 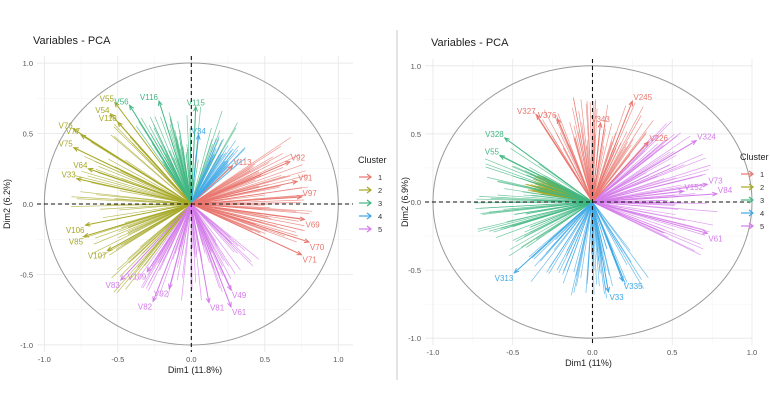 What do you see at coordinates (310, 260) in the screenshot?
I see `variable-label: V71` at bounding box center [310, 260].